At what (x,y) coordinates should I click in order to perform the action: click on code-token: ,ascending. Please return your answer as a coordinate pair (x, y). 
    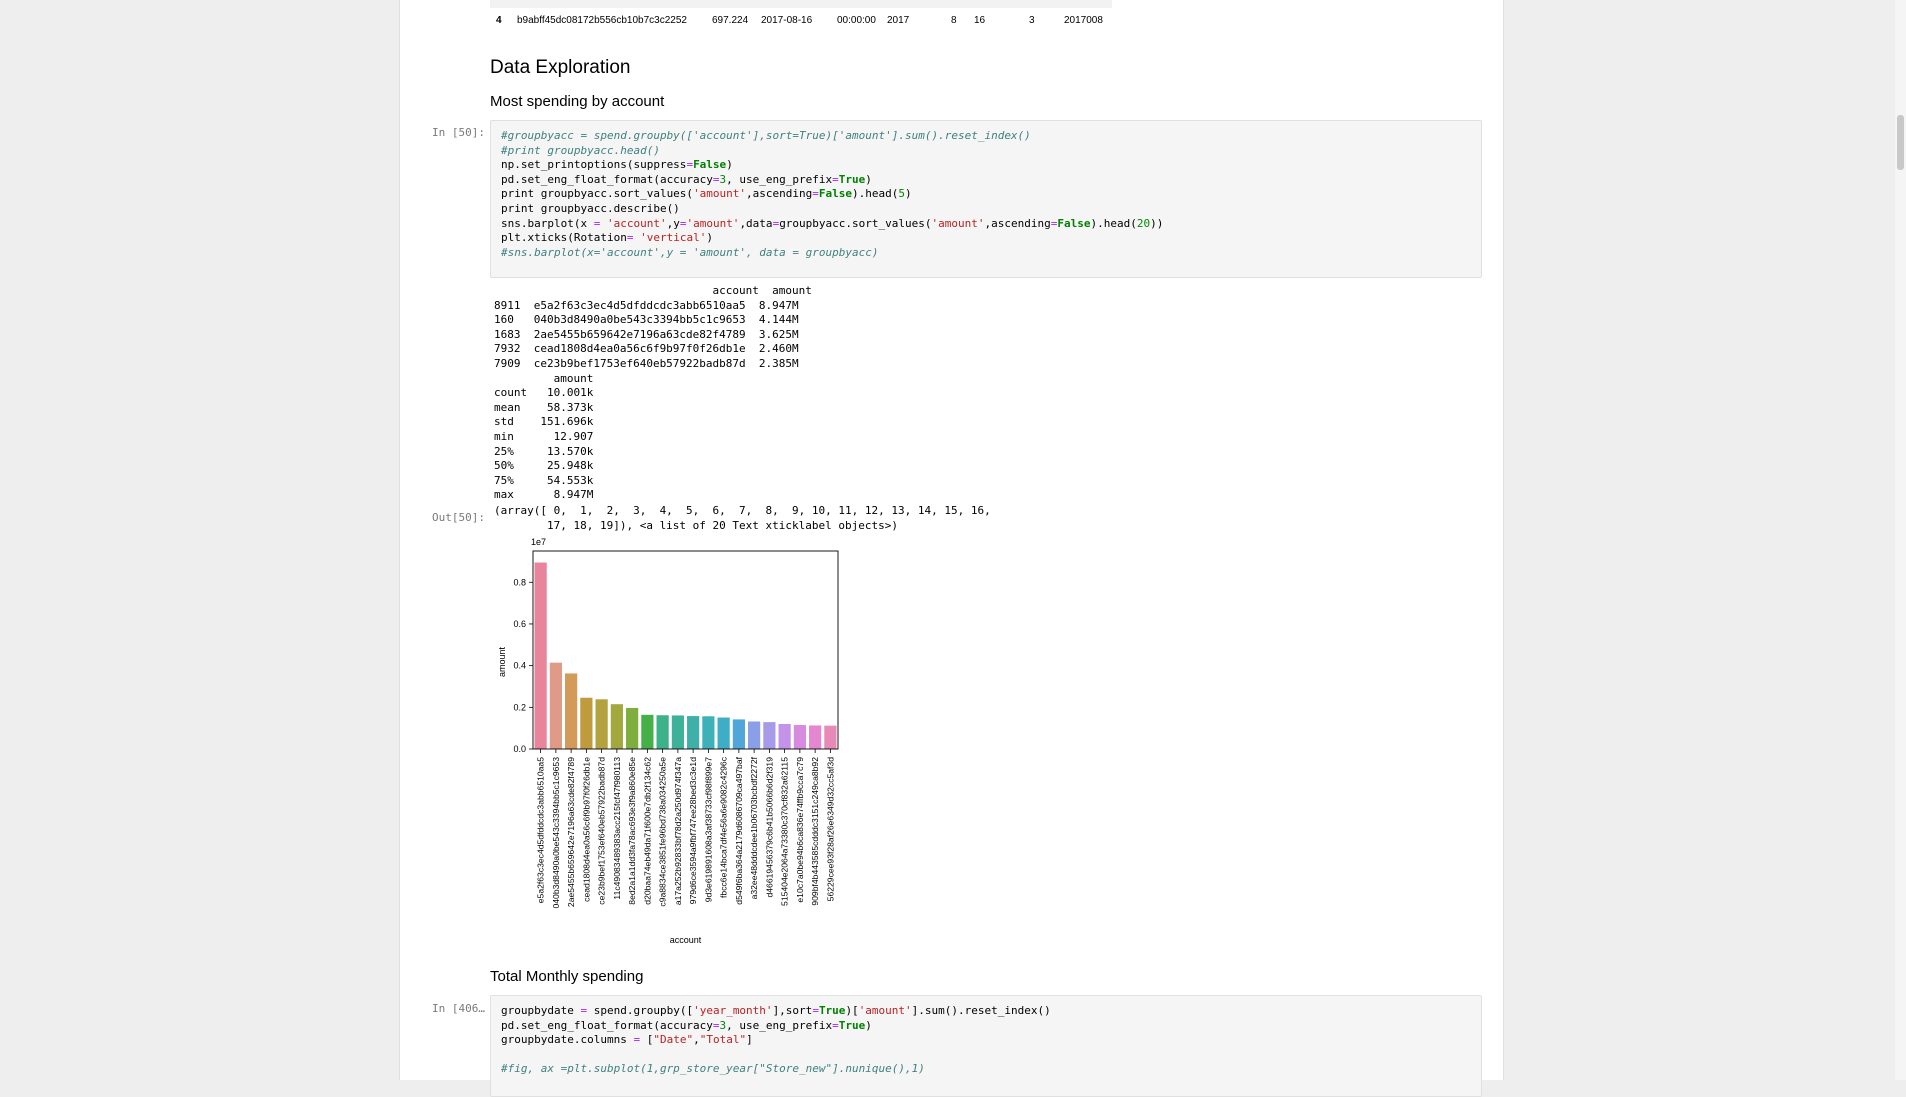
    Looking at the image, I should click on (779, 194).